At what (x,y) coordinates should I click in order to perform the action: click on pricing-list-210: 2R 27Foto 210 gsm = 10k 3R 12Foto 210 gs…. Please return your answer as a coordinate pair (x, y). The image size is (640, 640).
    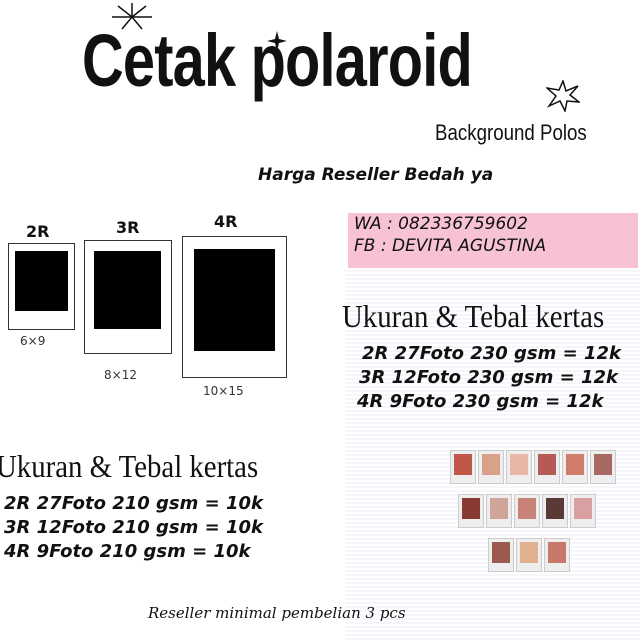
    Looking at the image, I should click on (133, 528).